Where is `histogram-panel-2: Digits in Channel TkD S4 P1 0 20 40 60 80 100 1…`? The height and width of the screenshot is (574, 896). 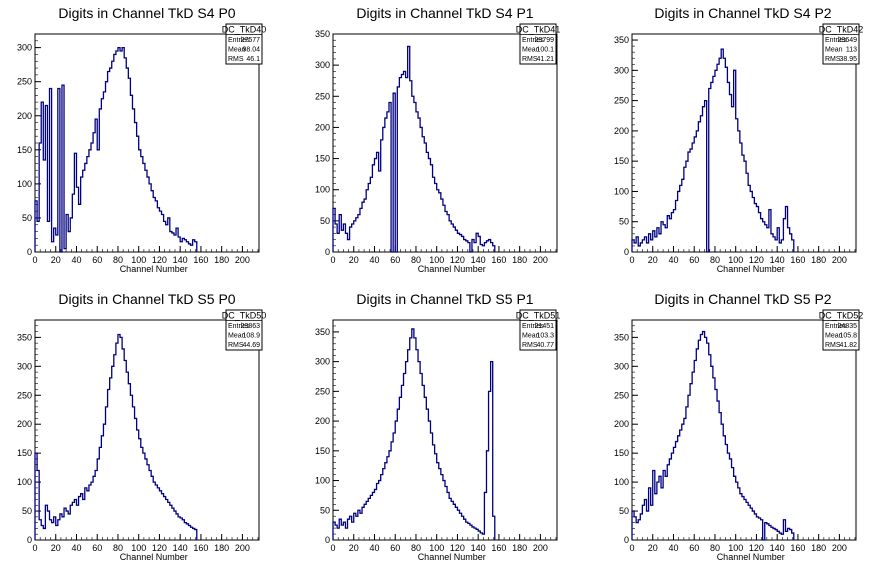
histogram-panel-2: Digits in Channel TkD S4 P1 0 20 40 60 80 100 1… is located at coordinates (437, 139).